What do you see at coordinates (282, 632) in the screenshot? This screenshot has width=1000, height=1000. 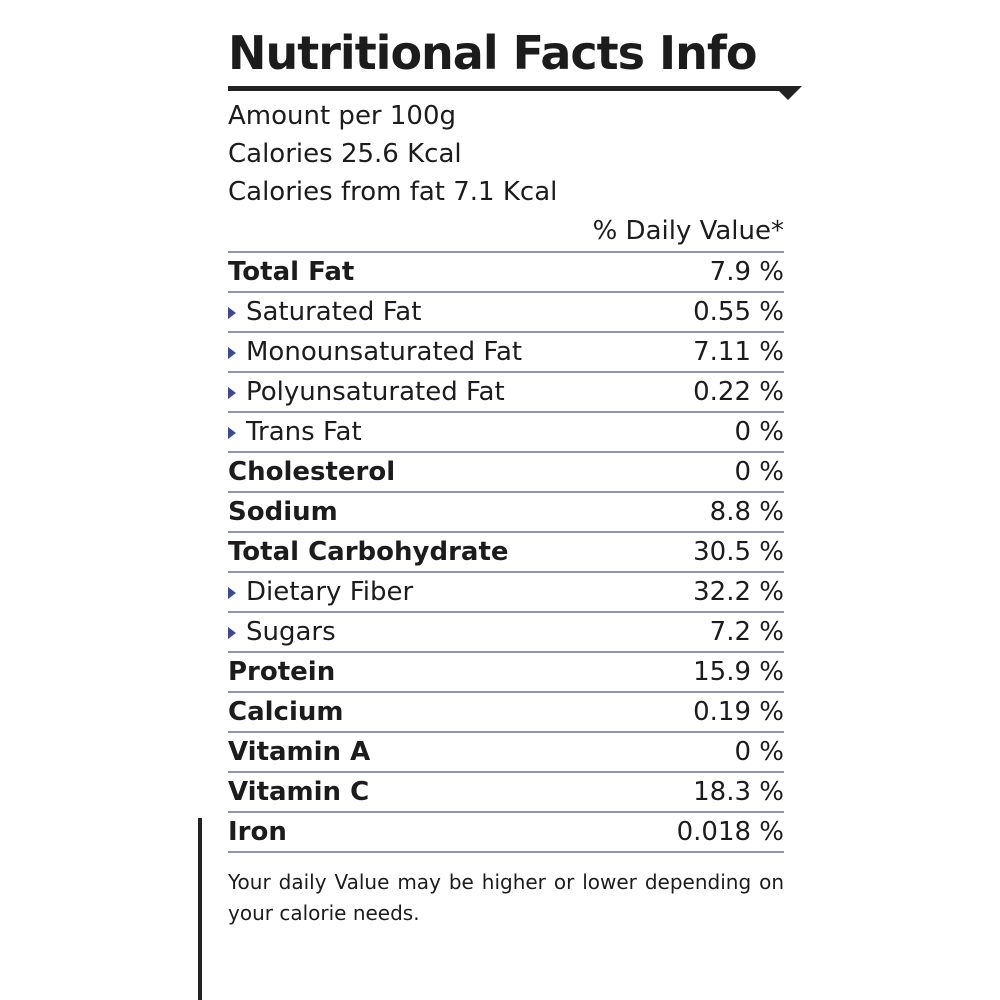 I see `nutrient-name: Sugars` at bounding box center [282, 632].